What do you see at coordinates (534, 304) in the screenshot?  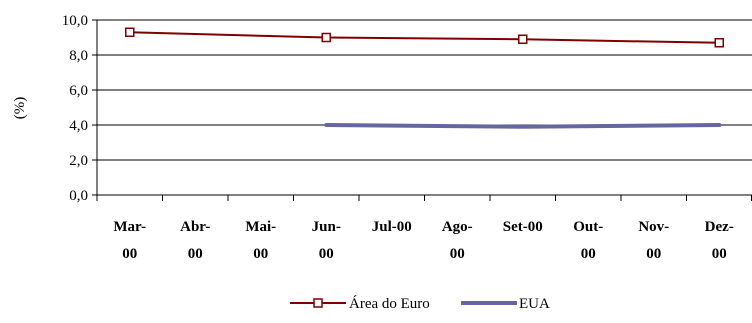 I see `legend-label-eua: EUA` at bounding box center [534, 304].